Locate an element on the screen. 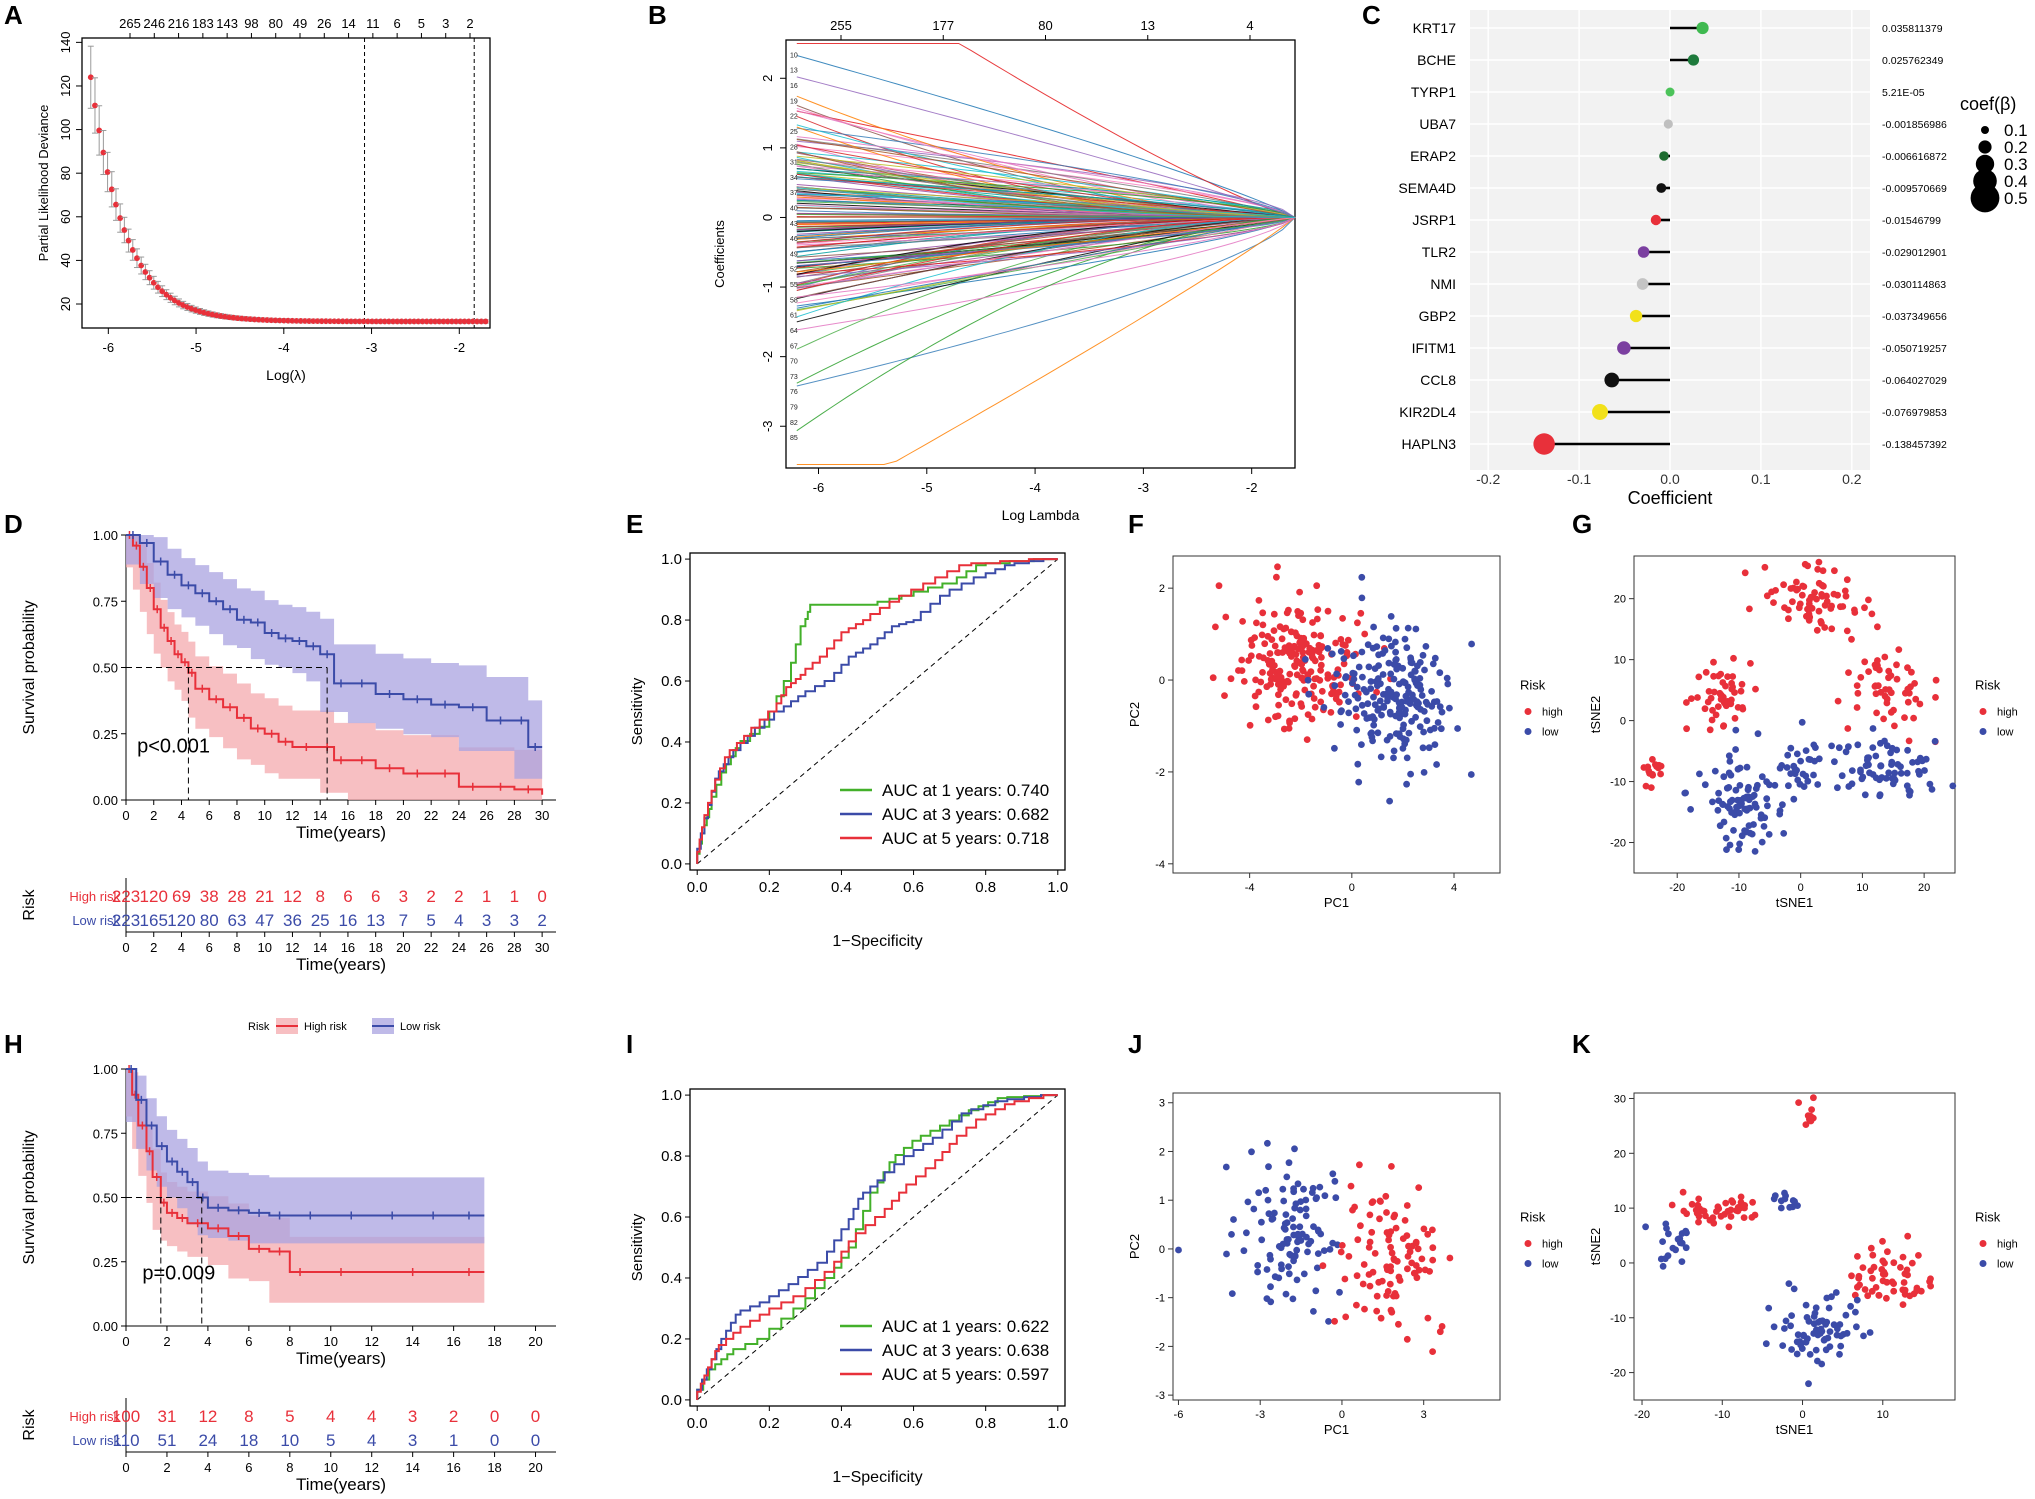 Image resolution: width=2035 pixels, height=1499 pixels. panel-g-x-tick-label: -10 is located at coordinates (1739, 888).